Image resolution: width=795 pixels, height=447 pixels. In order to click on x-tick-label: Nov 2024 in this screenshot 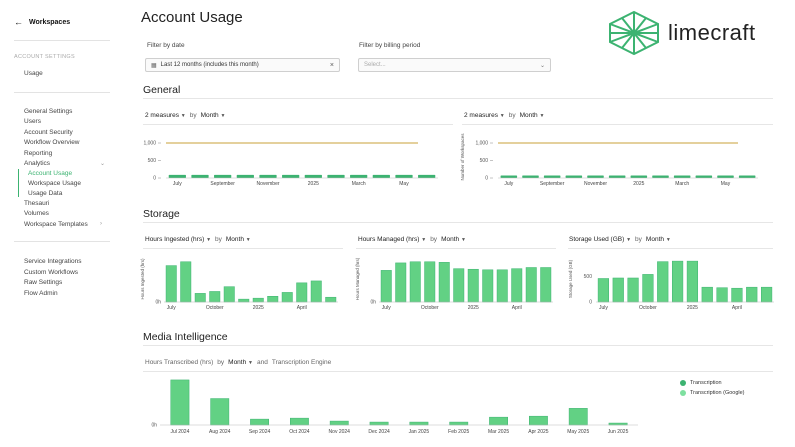, I will do `click(340, 432)`.